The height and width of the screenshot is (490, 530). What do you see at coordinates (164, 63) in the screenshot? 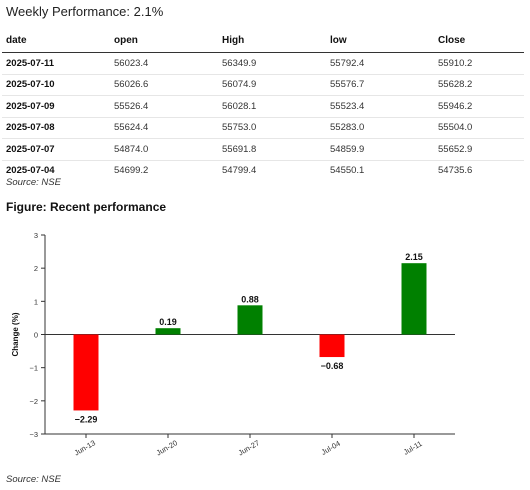
I see `cell-open: 56023.4` at bounding box center [164, 63].